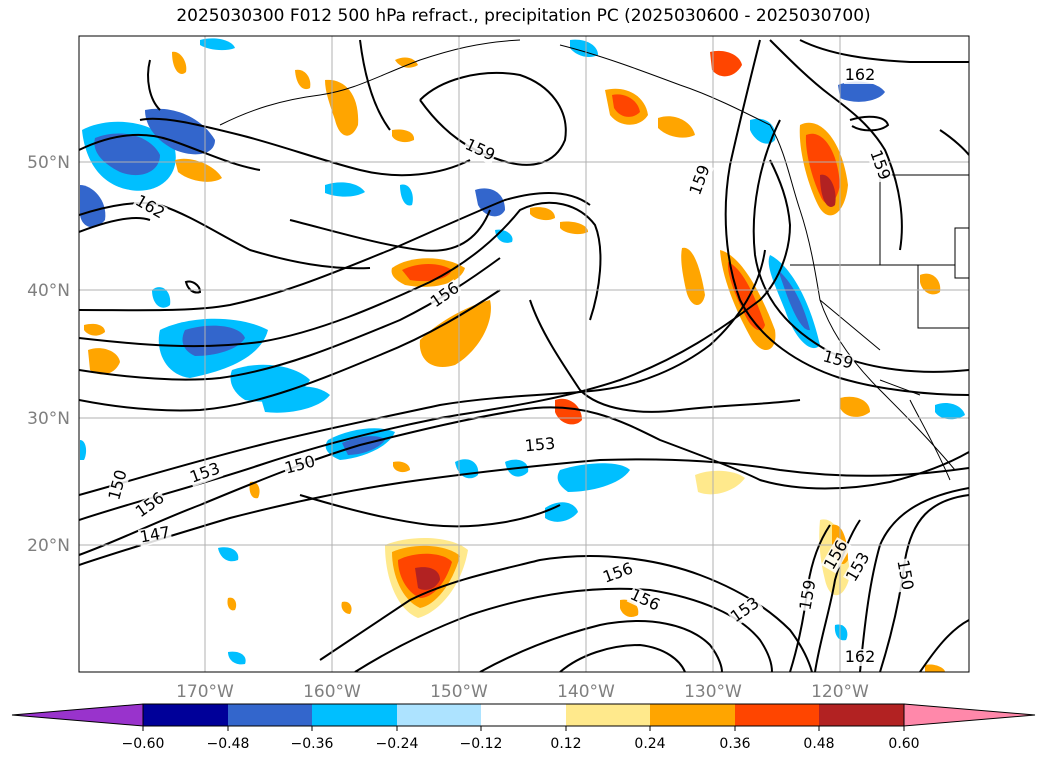 This screenshot has height=765, width=1047. What do you see at coordinates (903, 744) in the screenshot?
I see `colorbar-tick-label: 0.60` at bounding box center [903, 744].